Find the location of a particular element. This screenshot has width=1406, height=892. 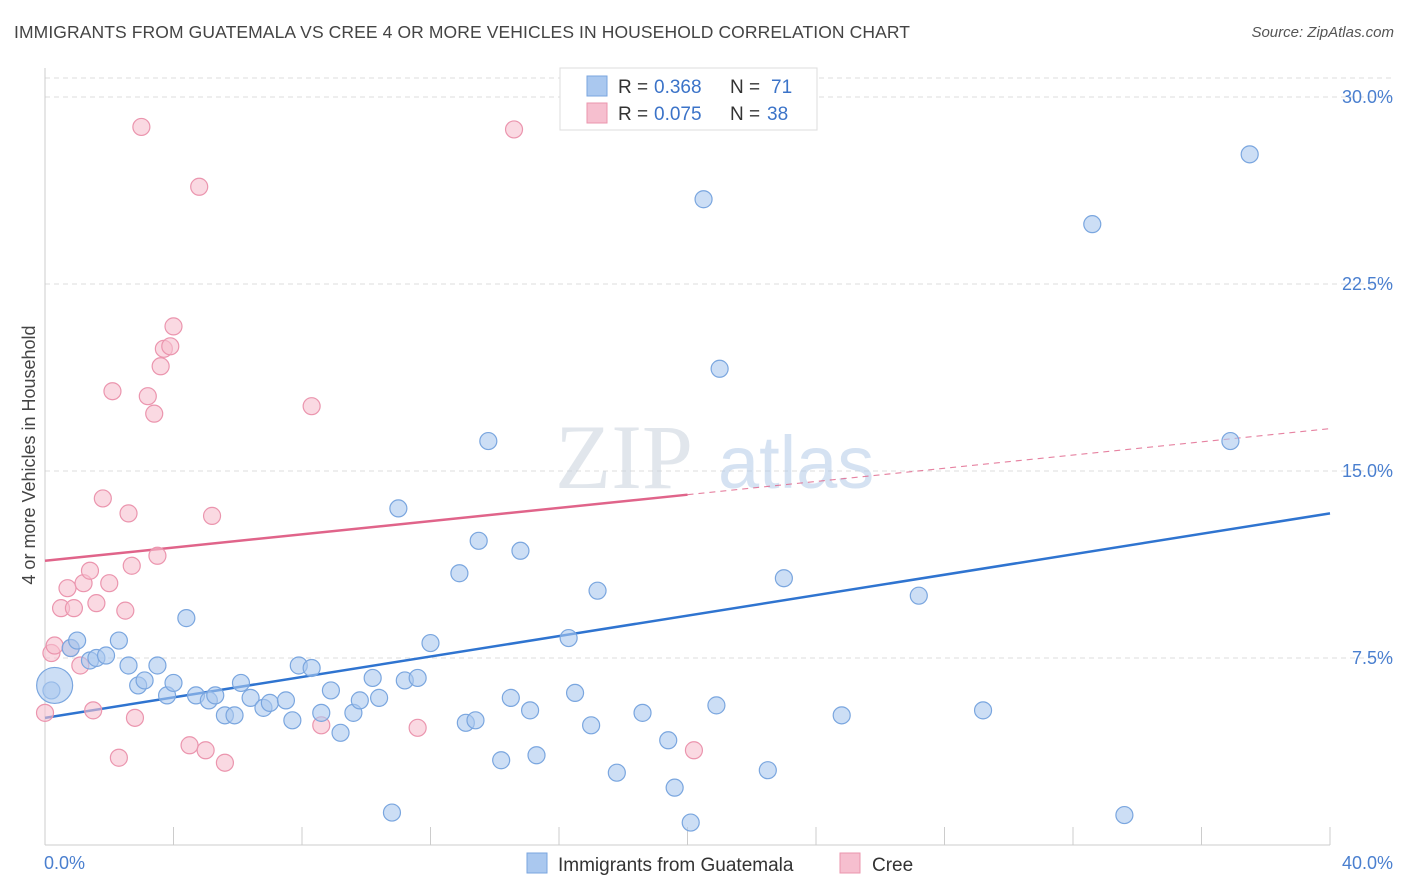

legend-r-value-2: 0.075 is located at coordinates (678, 114).